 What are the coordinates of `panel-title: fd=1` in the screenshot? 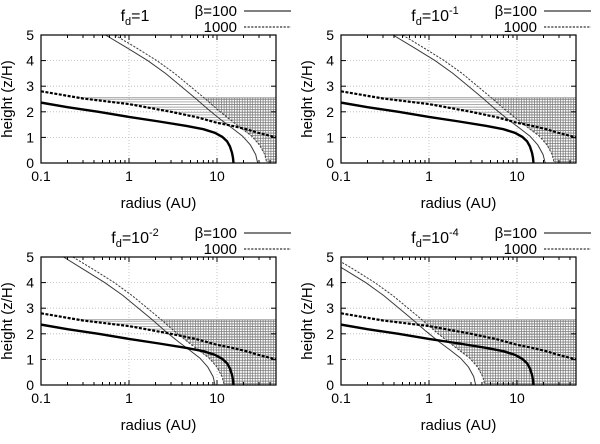 It's located at (135, 18).